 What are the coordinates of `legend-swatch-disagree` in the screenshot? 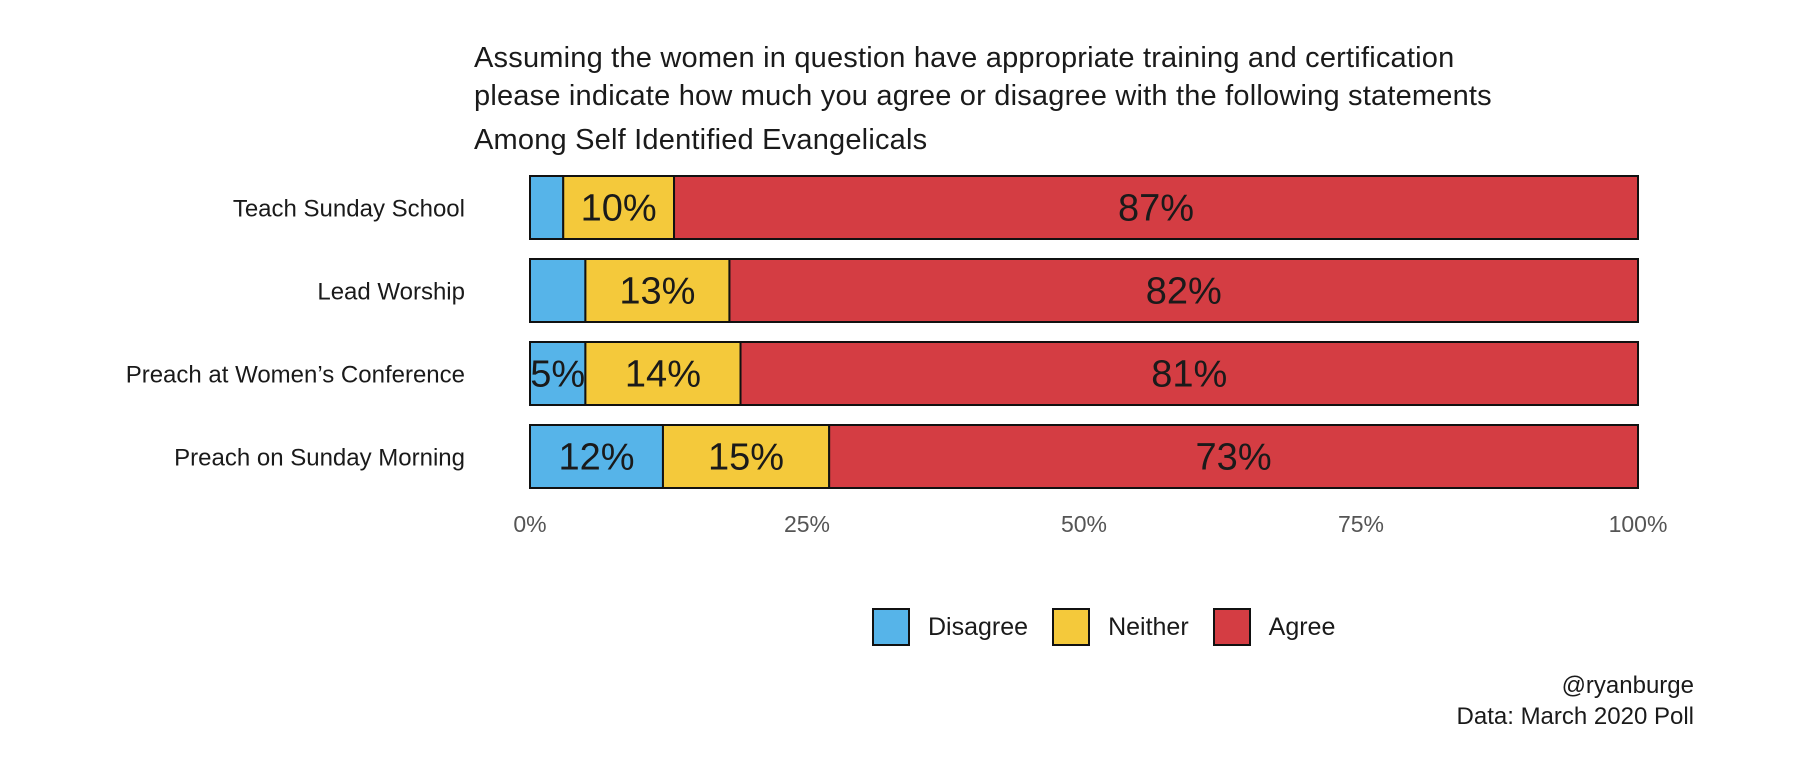 It's located at (891, 627).